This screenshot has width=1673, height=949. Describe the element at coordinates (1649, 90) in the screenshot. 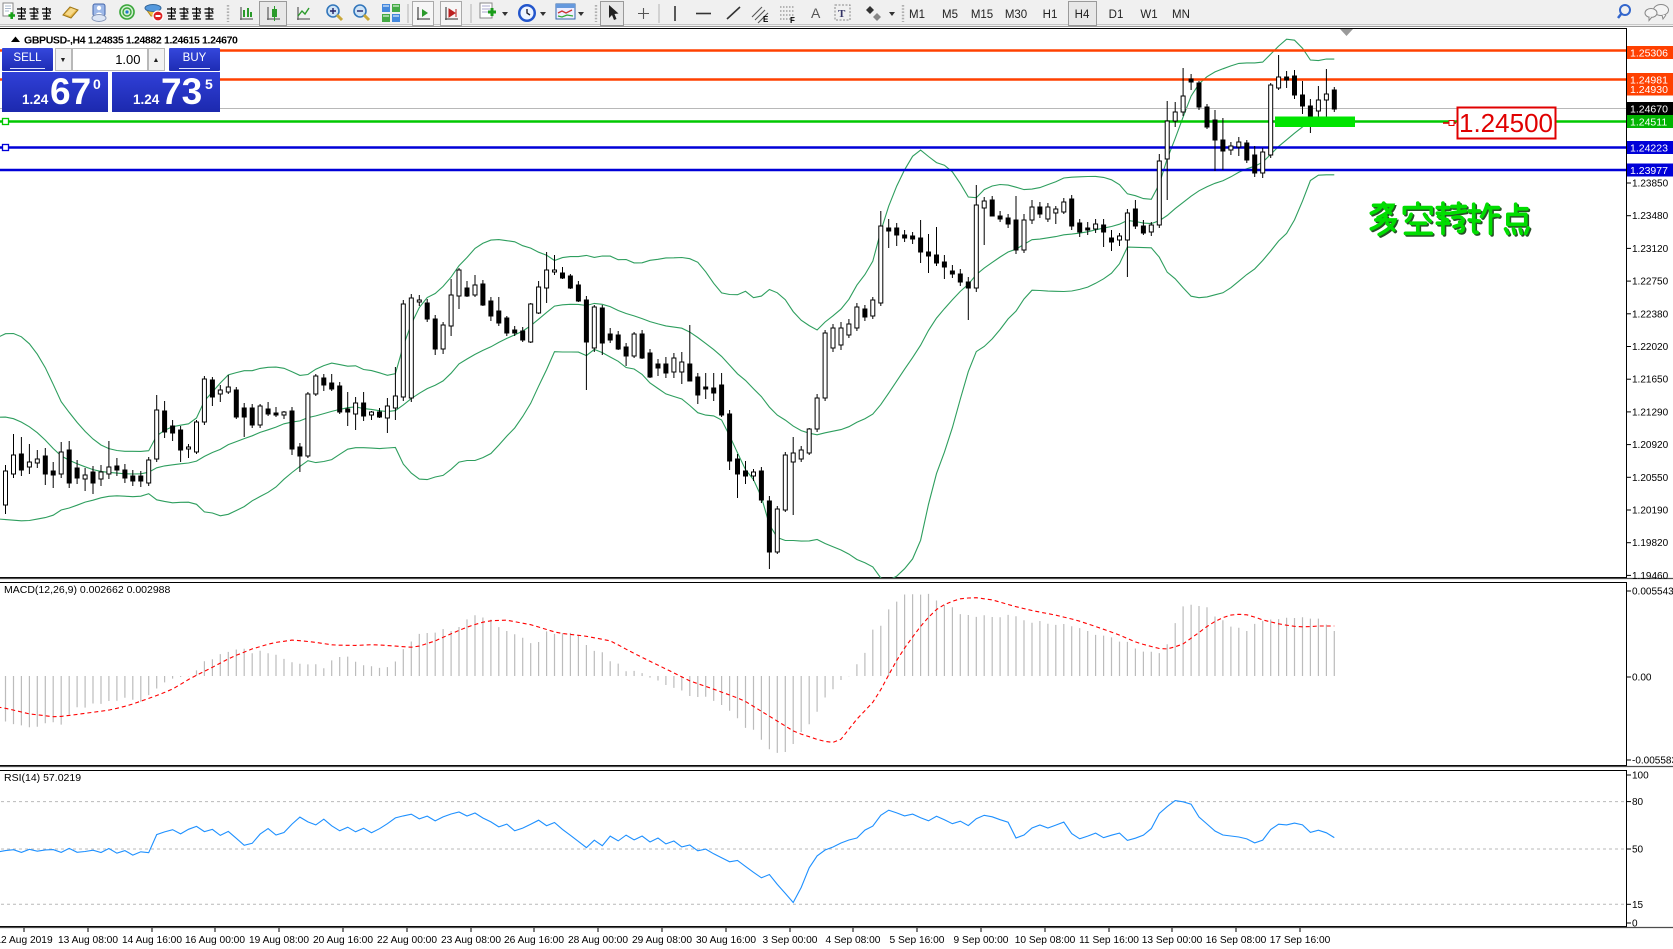

I see `svg-text: 1.24930` at that location.